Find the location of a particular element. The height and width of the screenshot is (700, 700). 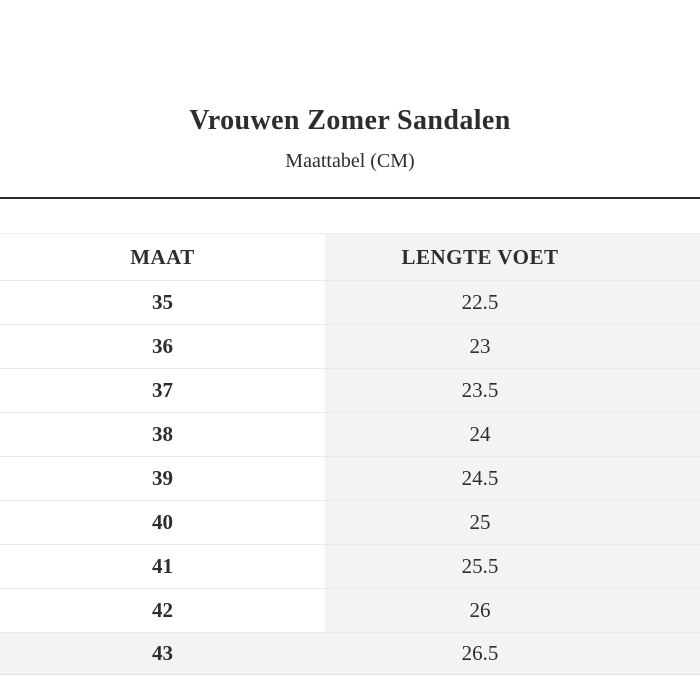

table-row: 42 26 is located at coordinates (350, 610).